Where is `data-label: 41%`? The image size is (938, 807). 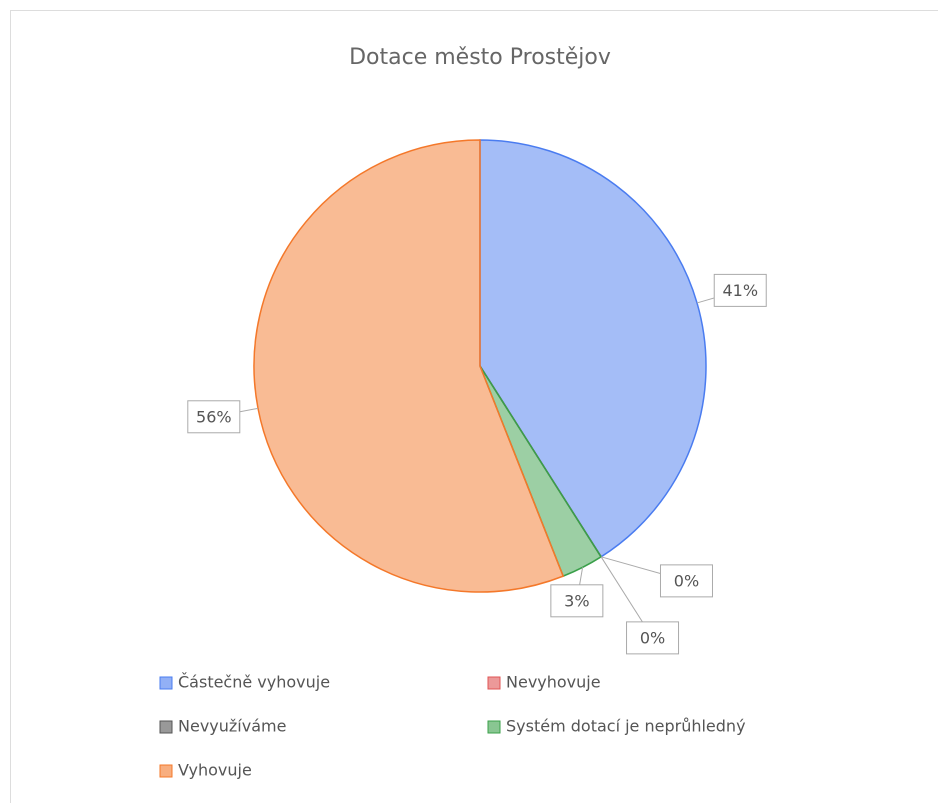 data-label: 41% is located at coordinates (740, 290).